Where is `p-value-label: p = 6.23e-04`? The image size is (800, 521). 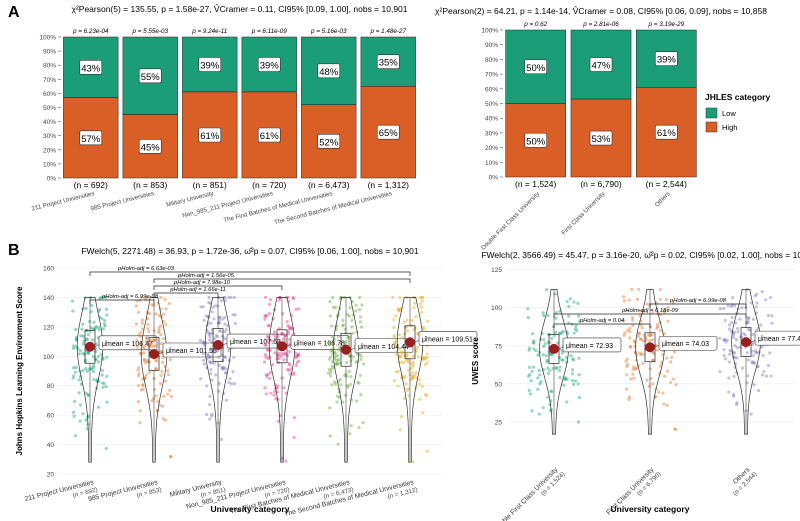 p-value-label: p = 6.23e-04 is located at coordinates (90, 31).